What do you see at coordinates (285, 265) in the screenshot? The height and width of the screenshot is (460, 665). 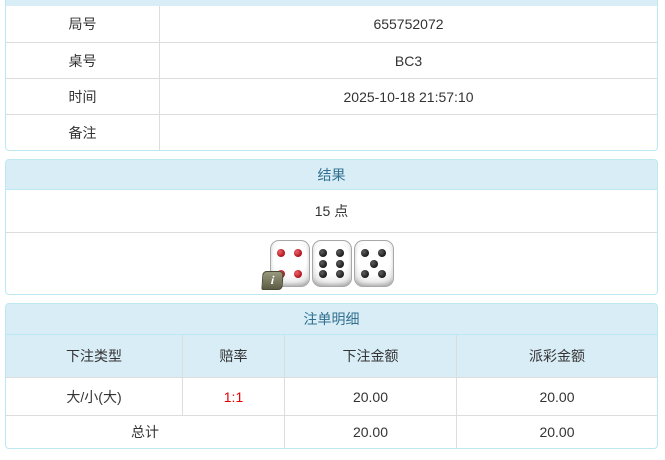 I see `die-image-4: i` at bounding box center [285, 265].